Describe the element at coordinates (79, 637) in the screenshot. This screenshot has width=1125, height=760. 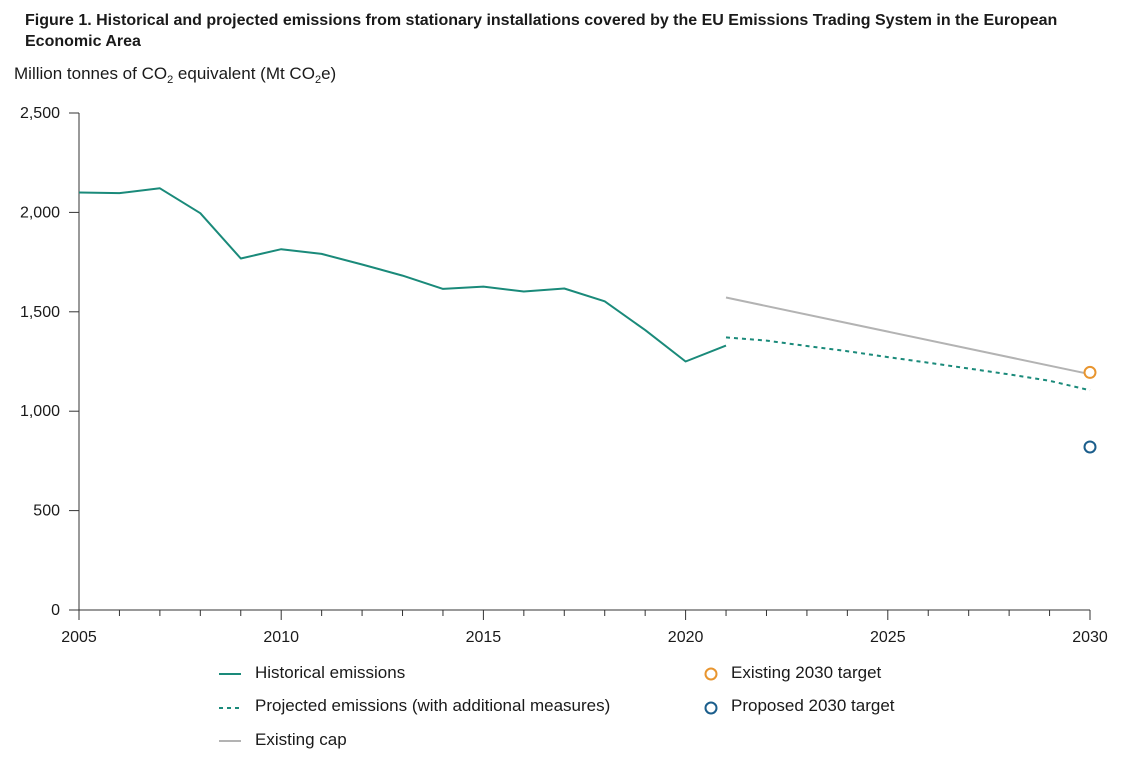
I see `x-tick-label-2005: 2005` at that location.